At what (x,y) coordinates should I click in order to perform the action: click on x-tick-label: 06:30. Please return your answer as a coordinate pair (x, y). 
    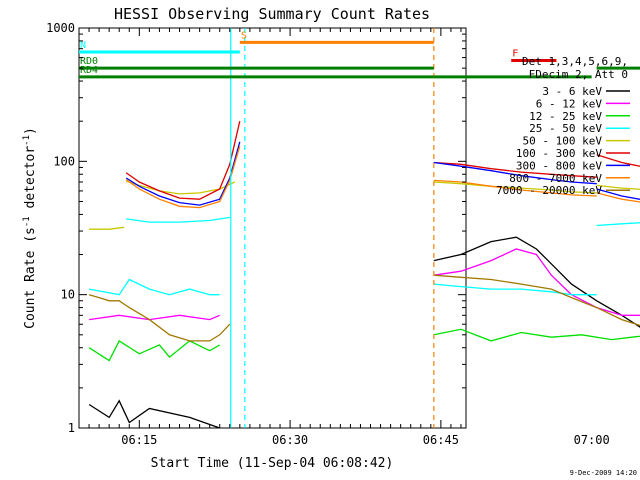
    Looking at the image, I should click on (290, 440).